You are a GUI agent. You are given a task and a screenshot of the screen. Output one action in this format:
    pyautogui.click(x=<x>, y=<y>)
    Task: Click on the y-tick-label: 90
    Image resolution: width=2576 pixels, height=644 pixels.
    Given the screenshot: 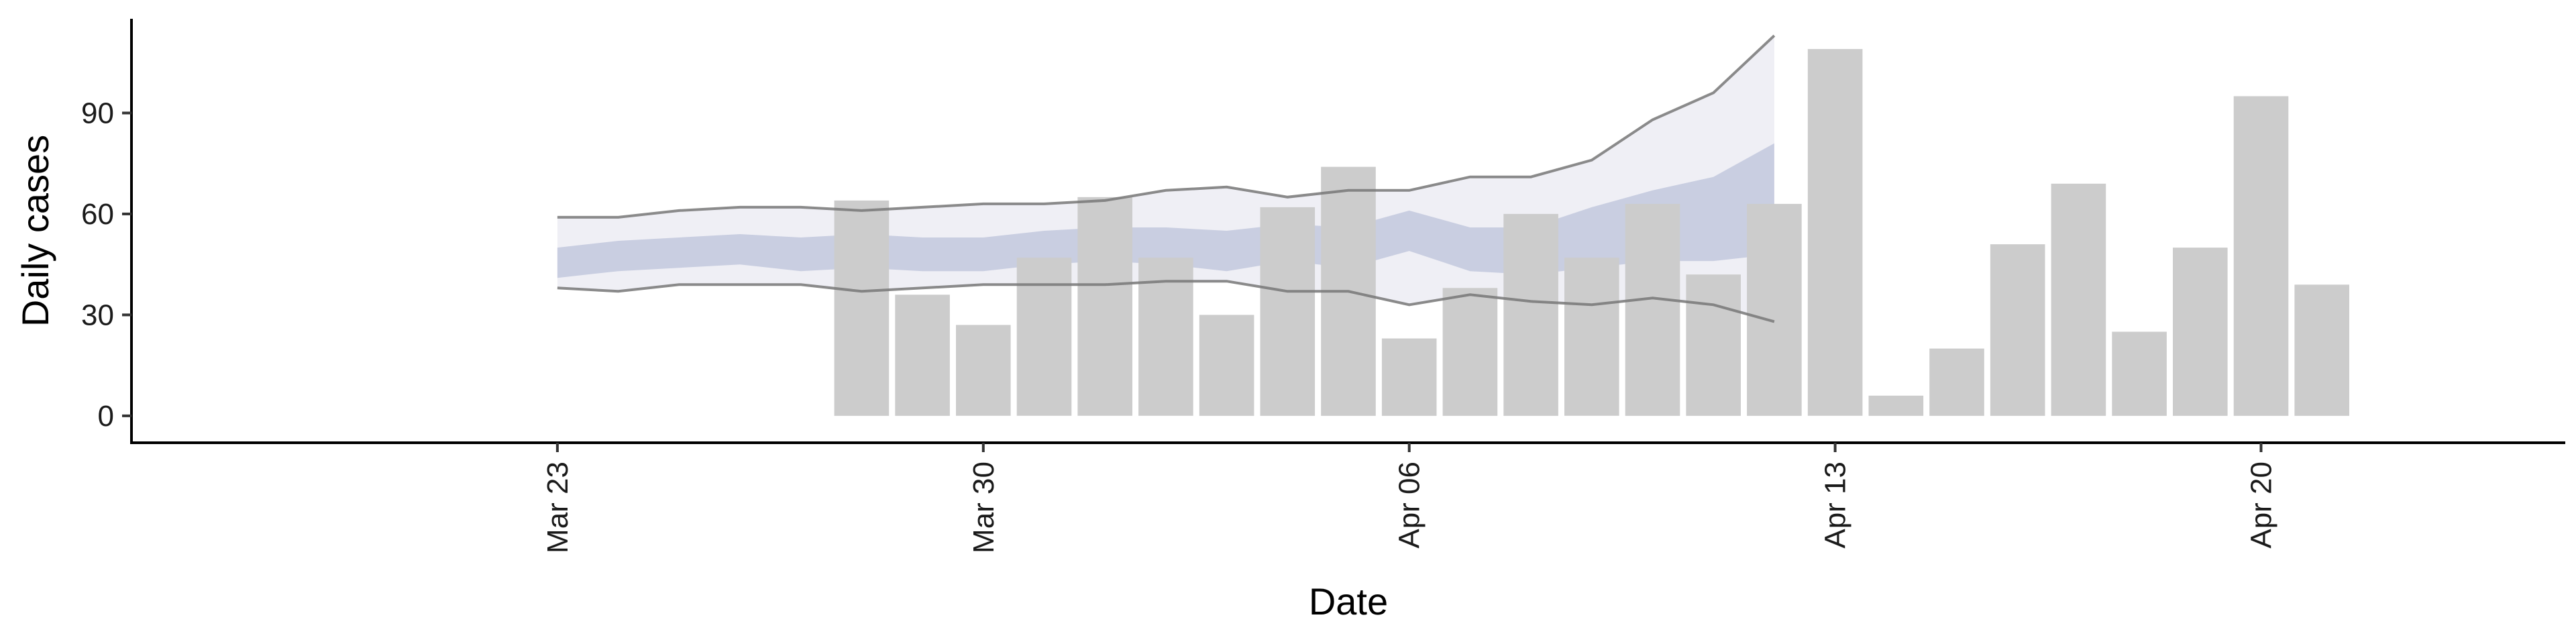 What is the action you would take?
    pyautogui.click(x=97, y=113)
    